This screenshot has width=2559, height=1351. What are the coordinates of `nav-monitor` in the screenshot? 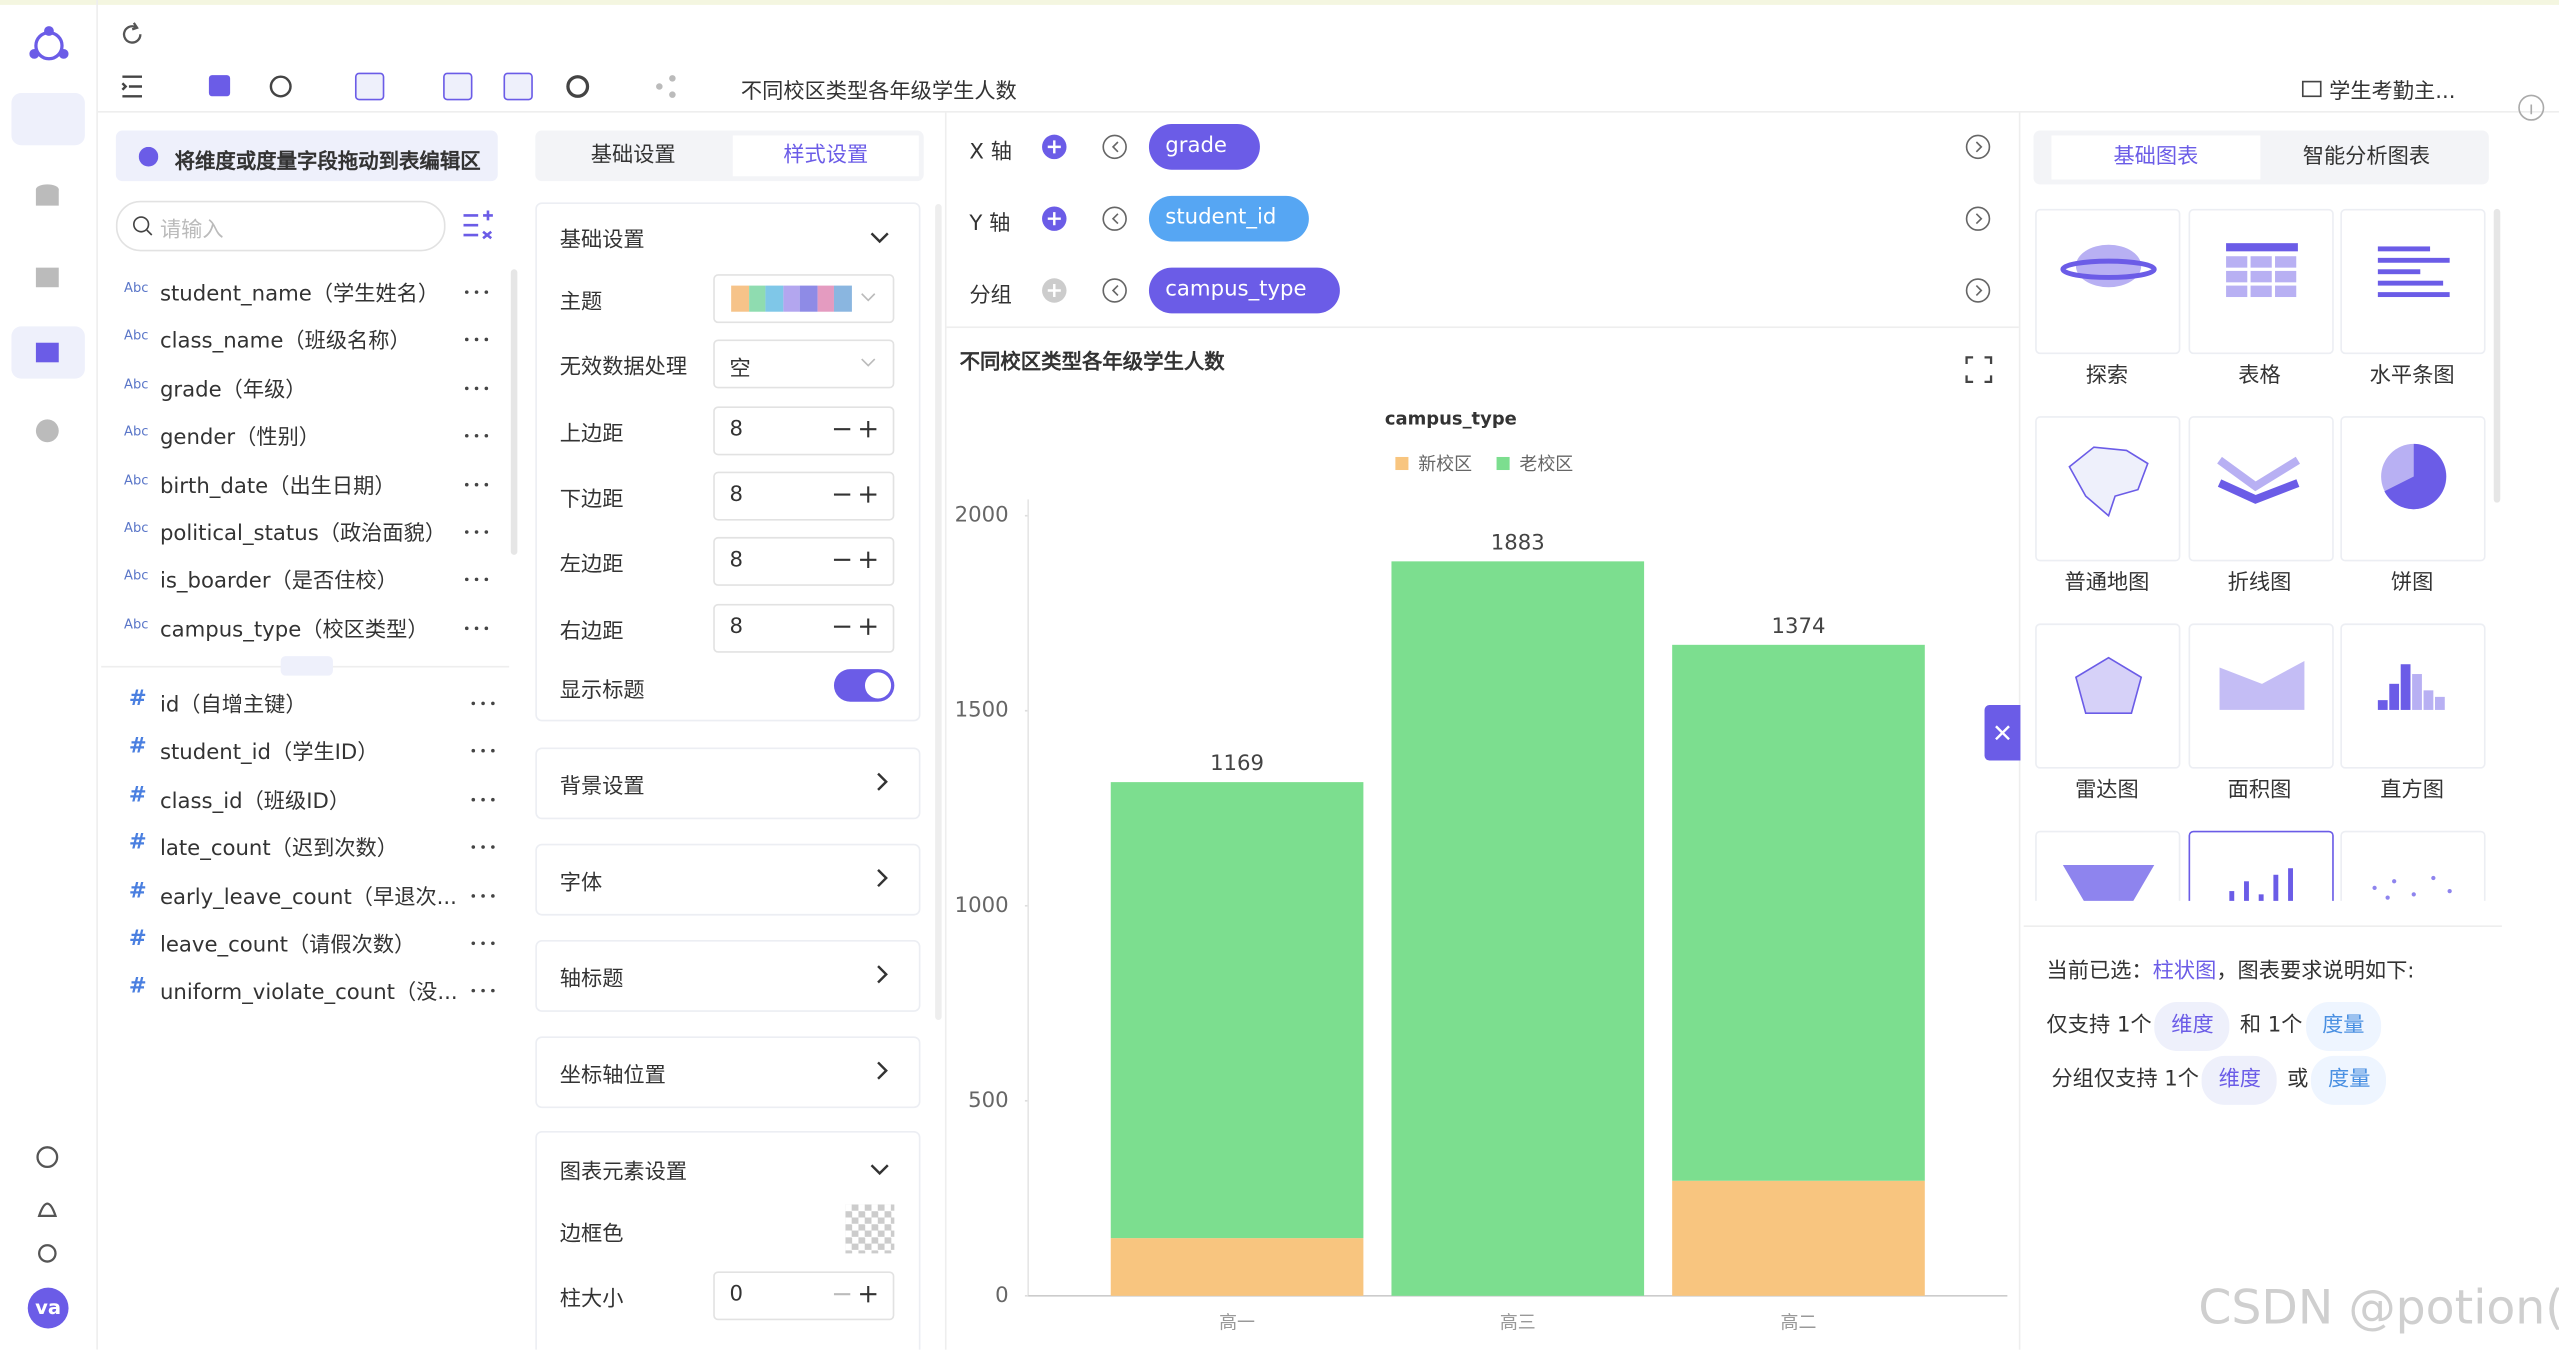 It's located at (47, 430).